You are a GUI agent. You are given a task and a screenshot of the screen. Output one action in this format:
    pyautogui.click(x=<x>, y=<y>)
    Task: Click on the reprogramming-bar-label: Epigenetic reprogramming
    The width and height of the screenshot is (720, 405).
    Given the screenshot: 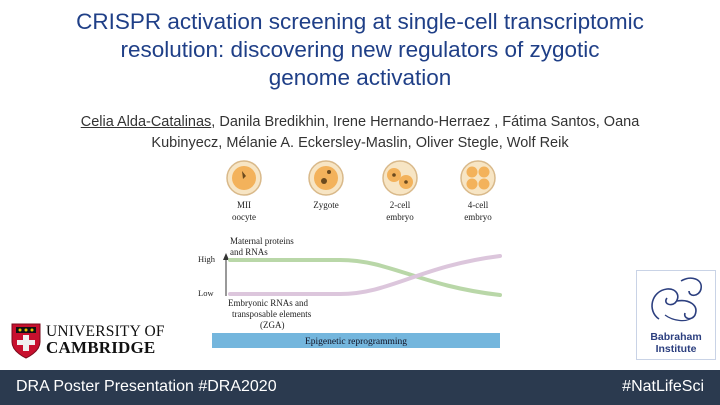 What is the action you would take?
    pyautogui.click(x=356, y=342)
    